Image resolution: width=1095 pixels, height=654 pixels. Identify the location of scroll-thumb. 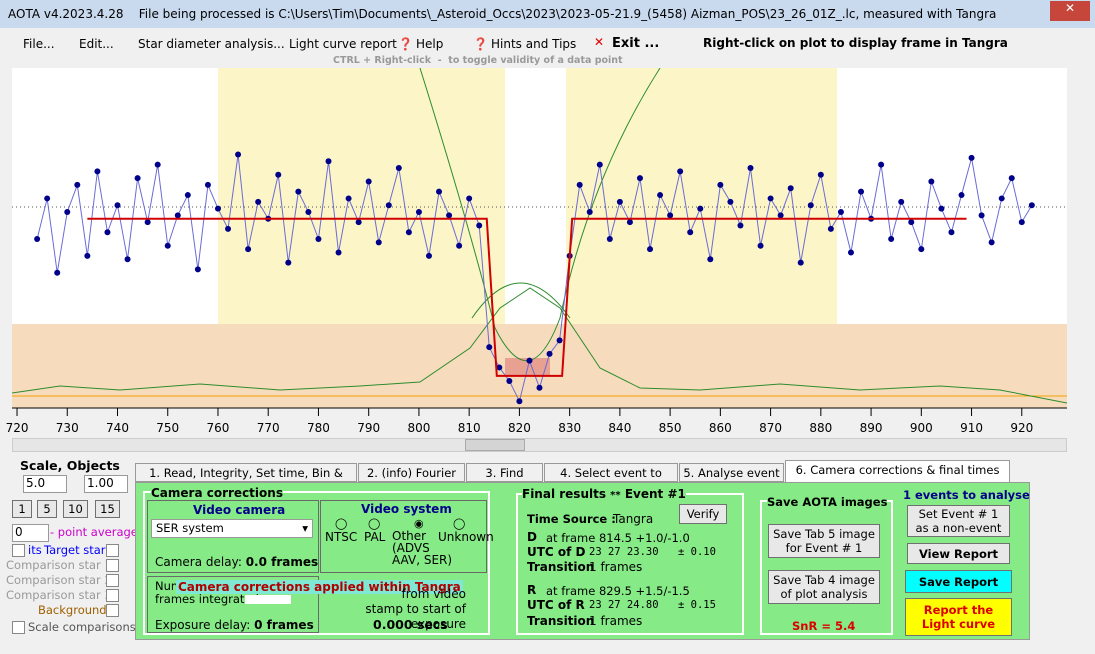
(495, 445).